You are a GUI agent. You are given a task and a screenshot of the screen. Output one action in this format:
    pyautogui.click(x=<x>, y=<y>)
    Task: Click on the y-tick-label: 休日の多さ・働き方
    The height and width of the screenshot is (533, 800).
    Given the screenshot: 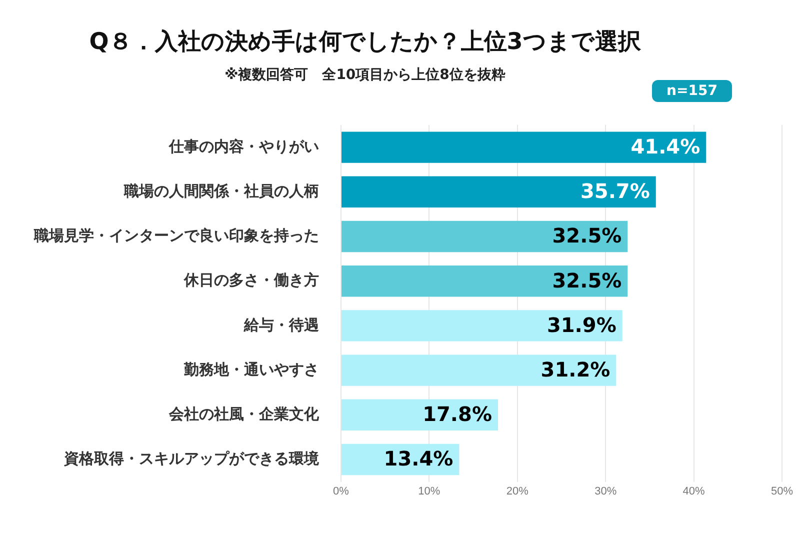 What is the action you would take?
    pyautogui.click(x=251, y=280)
    